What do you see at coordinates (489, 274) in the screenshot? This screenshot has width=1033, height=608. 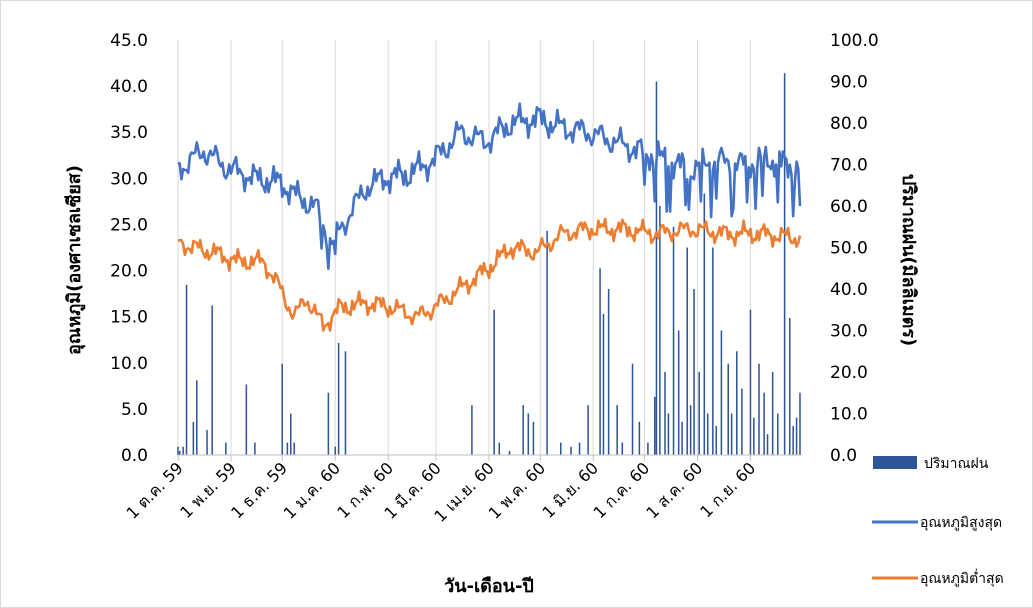 I see `min-temp-line` at bounding box center [489, 274].